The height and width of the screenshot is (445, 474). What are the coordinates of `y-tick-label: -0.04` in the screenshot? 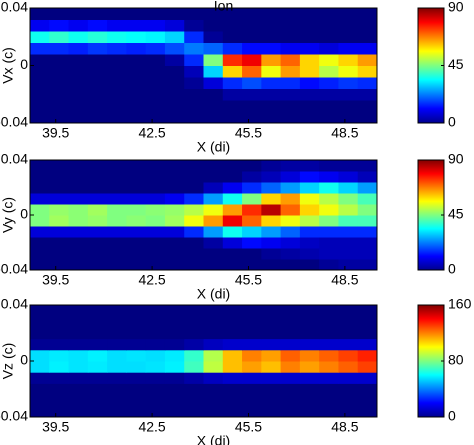 It's located at (14, 122).